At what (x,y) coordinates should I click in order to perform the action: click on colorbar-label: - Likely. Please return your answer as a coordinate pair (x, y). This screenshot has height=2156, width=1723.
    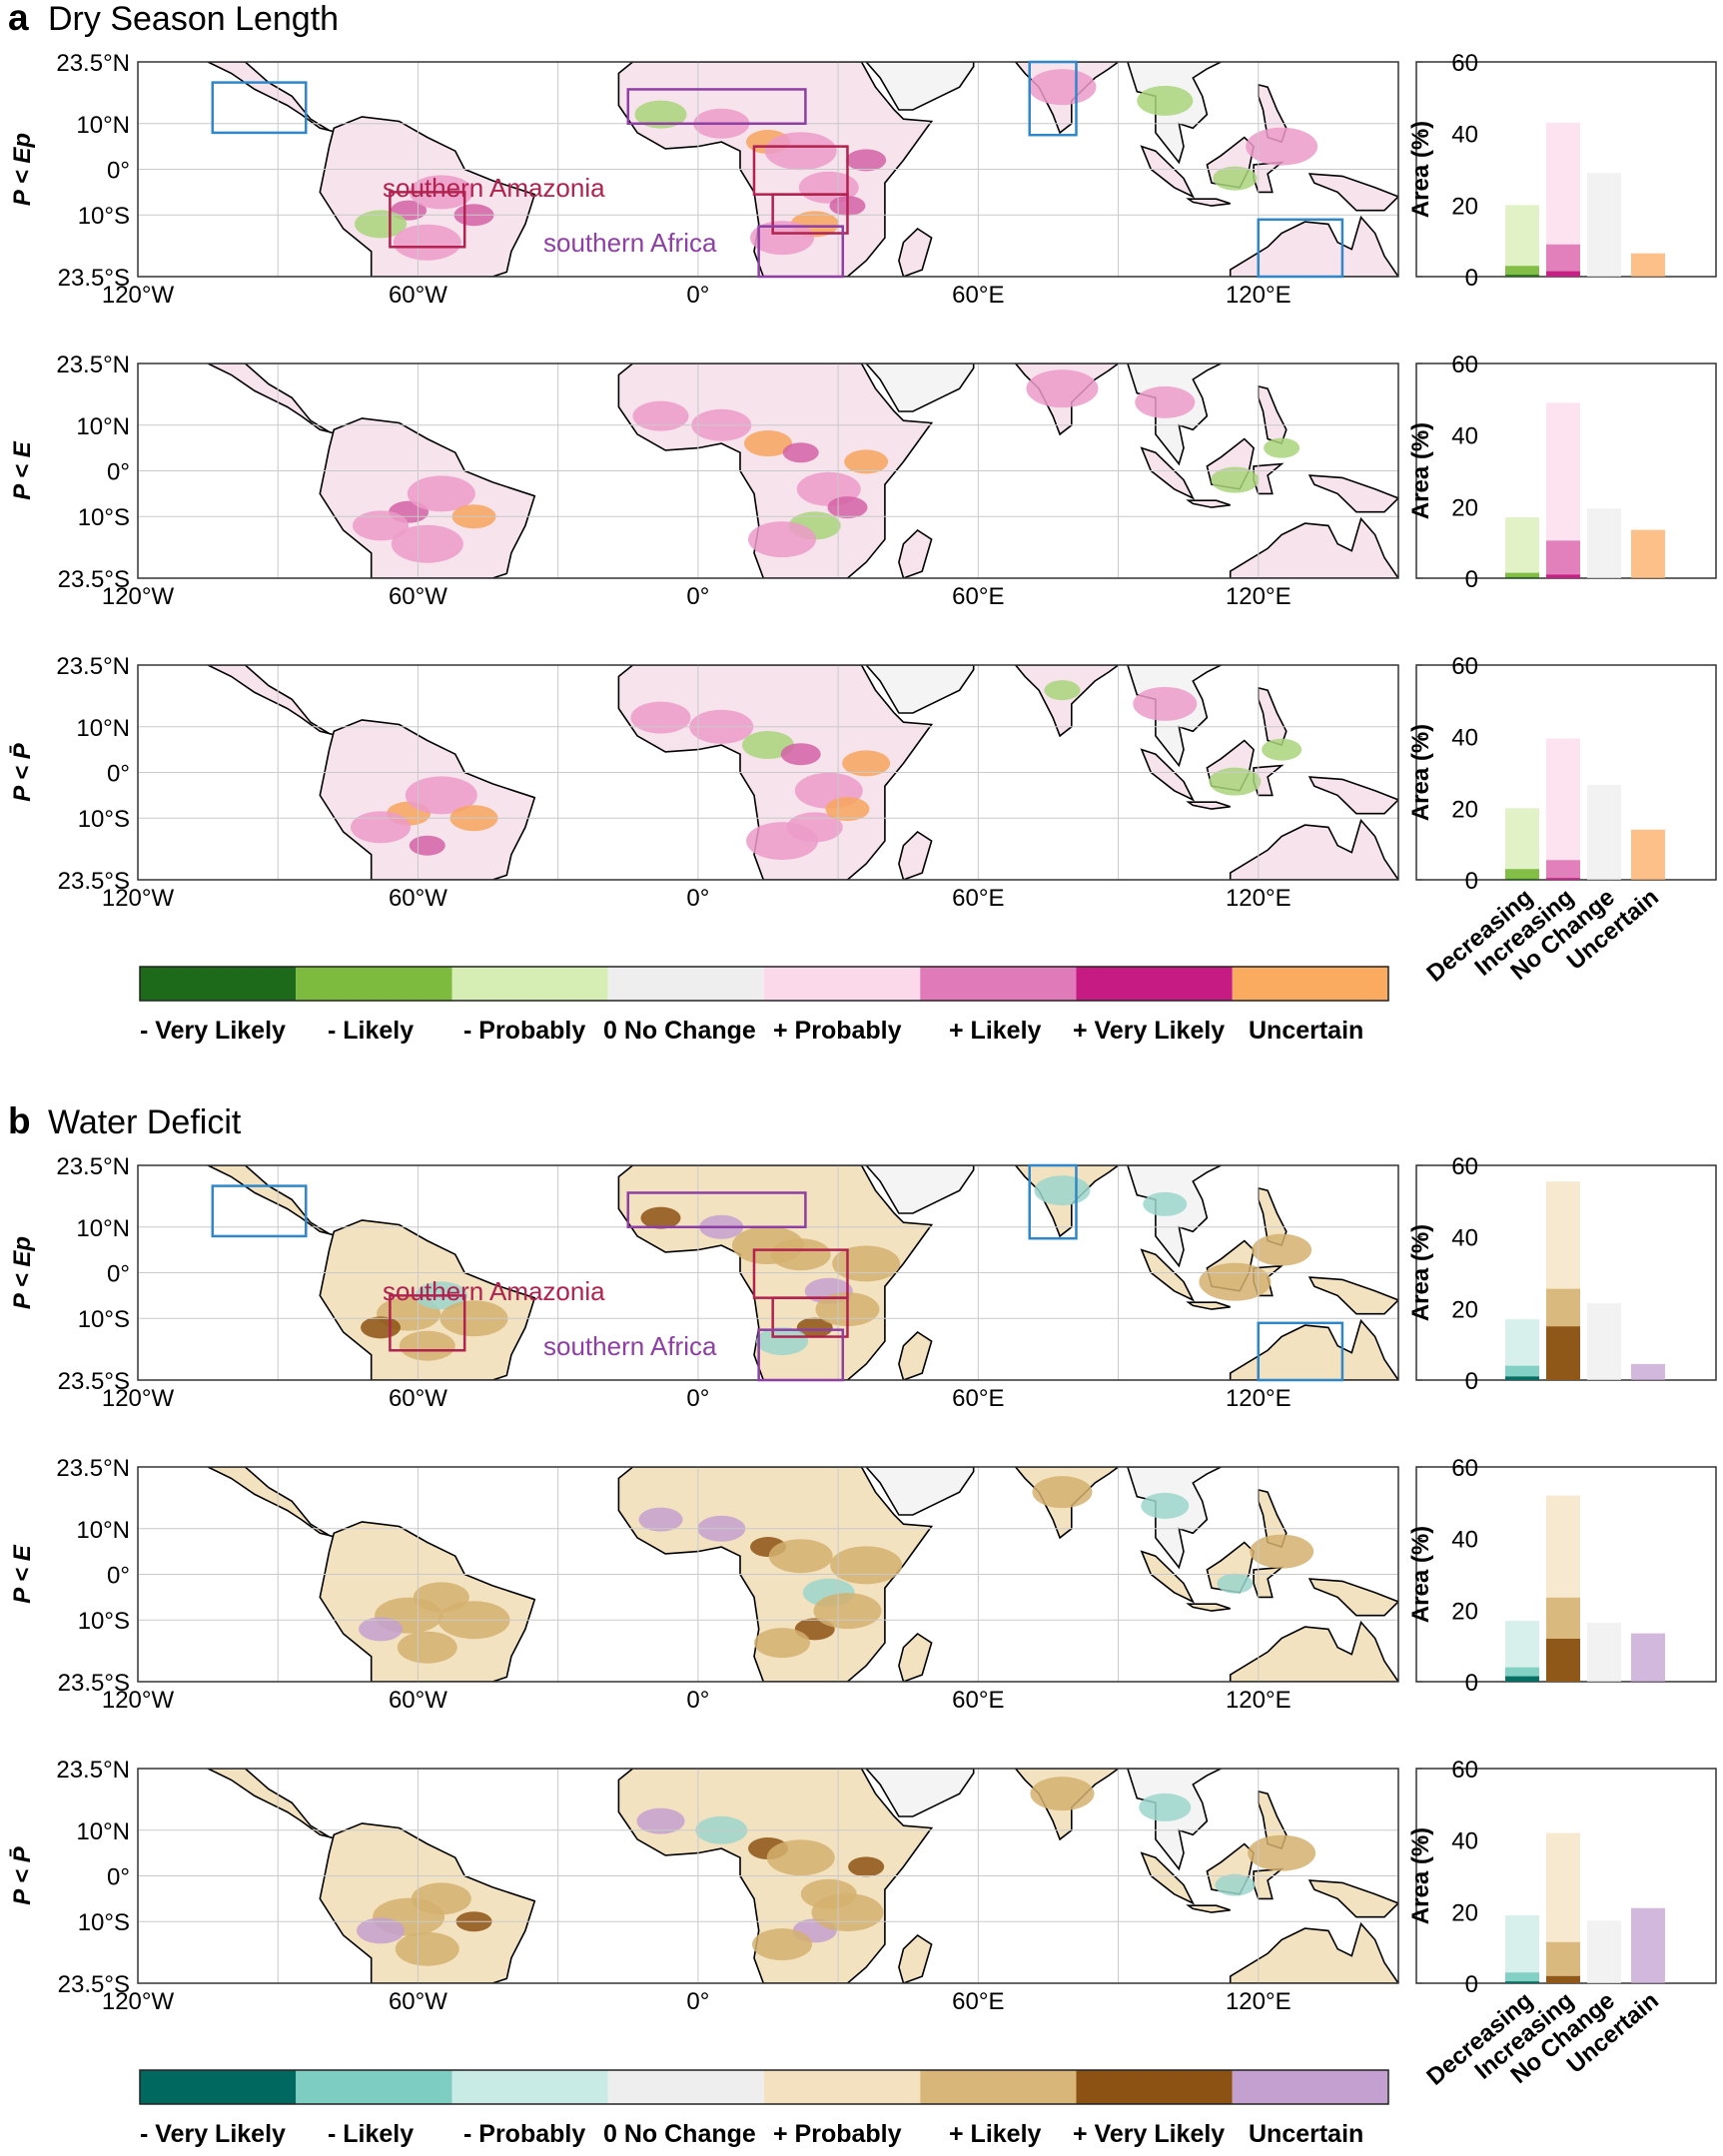
    Looking at the image, I should click on (371, 2134).